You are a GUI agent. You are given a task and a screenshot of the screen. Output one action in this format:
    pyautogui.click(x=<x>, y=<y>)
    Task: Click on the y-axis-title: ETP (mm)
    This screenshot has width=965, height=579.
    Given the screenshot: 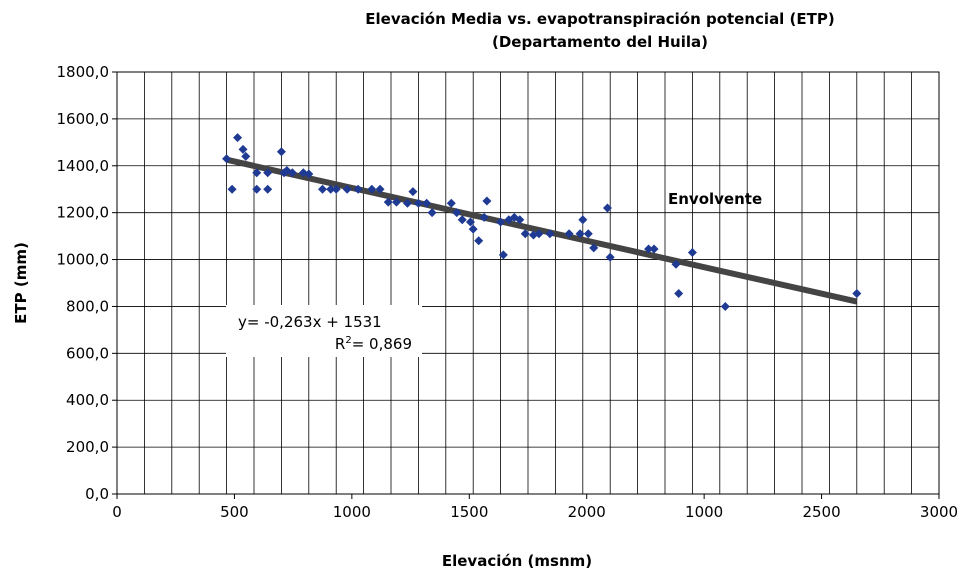 What is the action you would take?
    pyautogui.click(x=21, y=283)
    